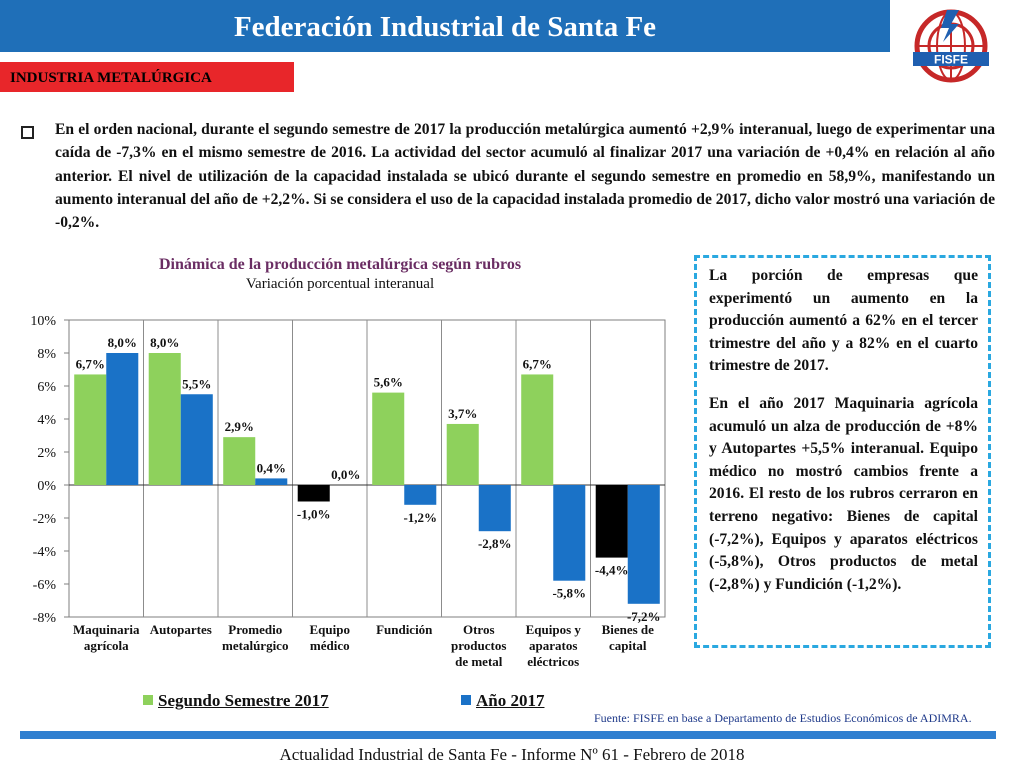 This screenshot has width=1024, height=768. Describe the element at coordinates (43, 321) in the screenshot. I see `y-tick-label: 10%` at that location.